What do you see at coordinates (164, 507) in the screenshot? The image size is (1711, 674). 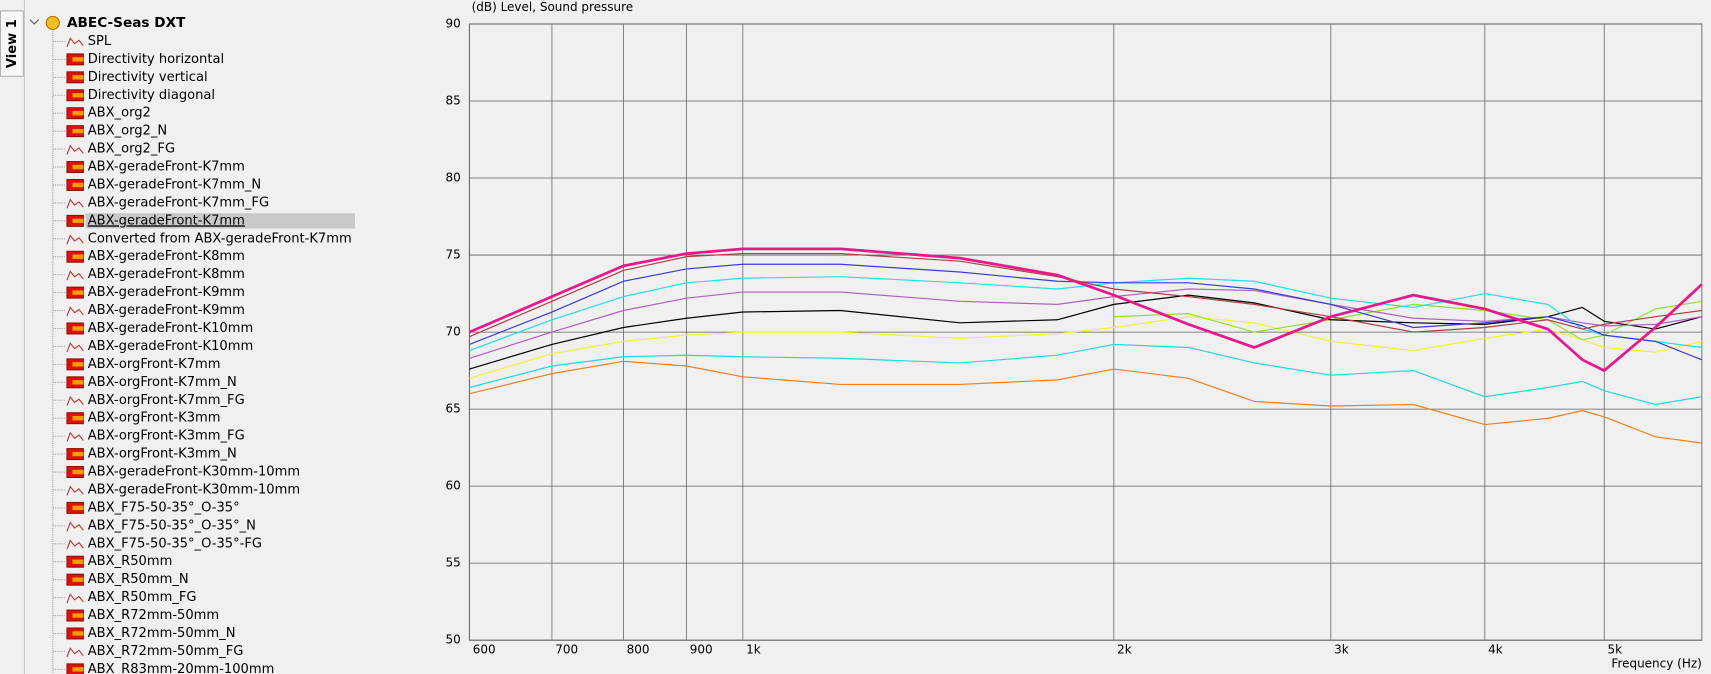 I see `tree-item: ABX_F75-50-35°_O-35°` at bounding box center [164, 507].